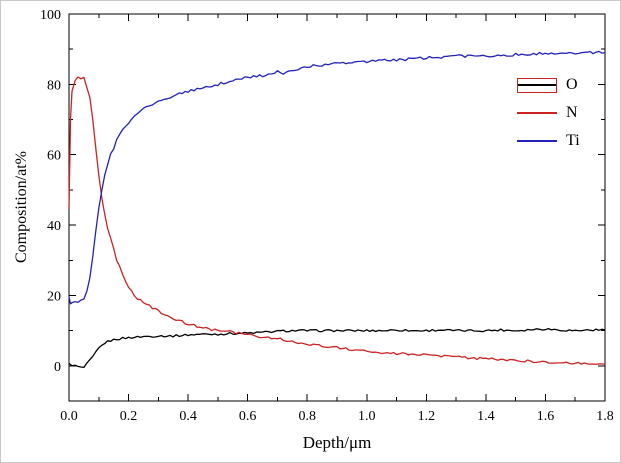 This screenshot has height=463, width=621. I want to click on legend-line-n-icon, so click(537, 113).